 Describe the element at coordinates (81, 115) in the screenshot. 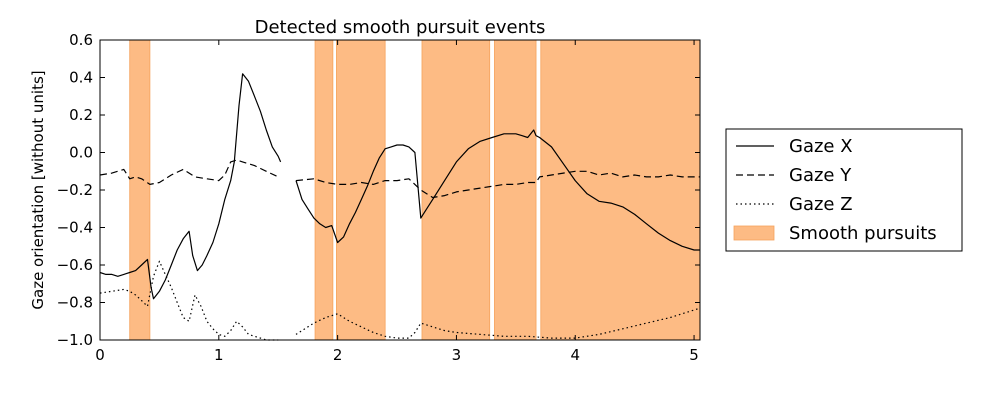

I see `y-tick-label: 0.2` at that location.